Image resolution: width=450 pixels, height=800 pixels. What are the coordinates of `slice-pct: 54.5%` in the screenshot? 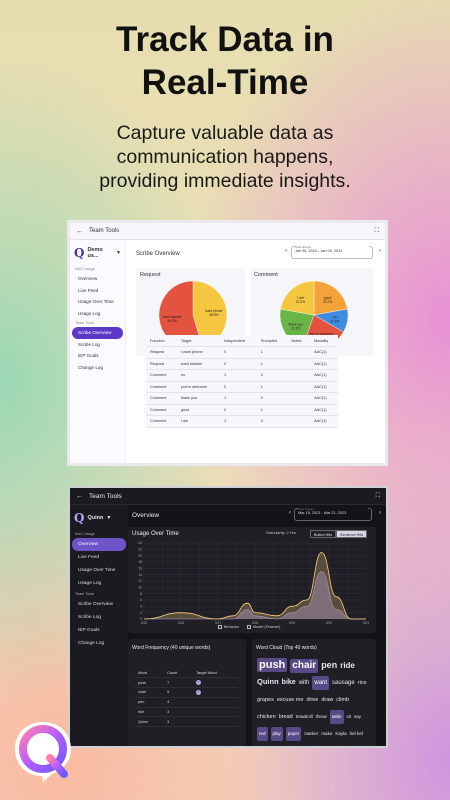 It's located at (171, 321).